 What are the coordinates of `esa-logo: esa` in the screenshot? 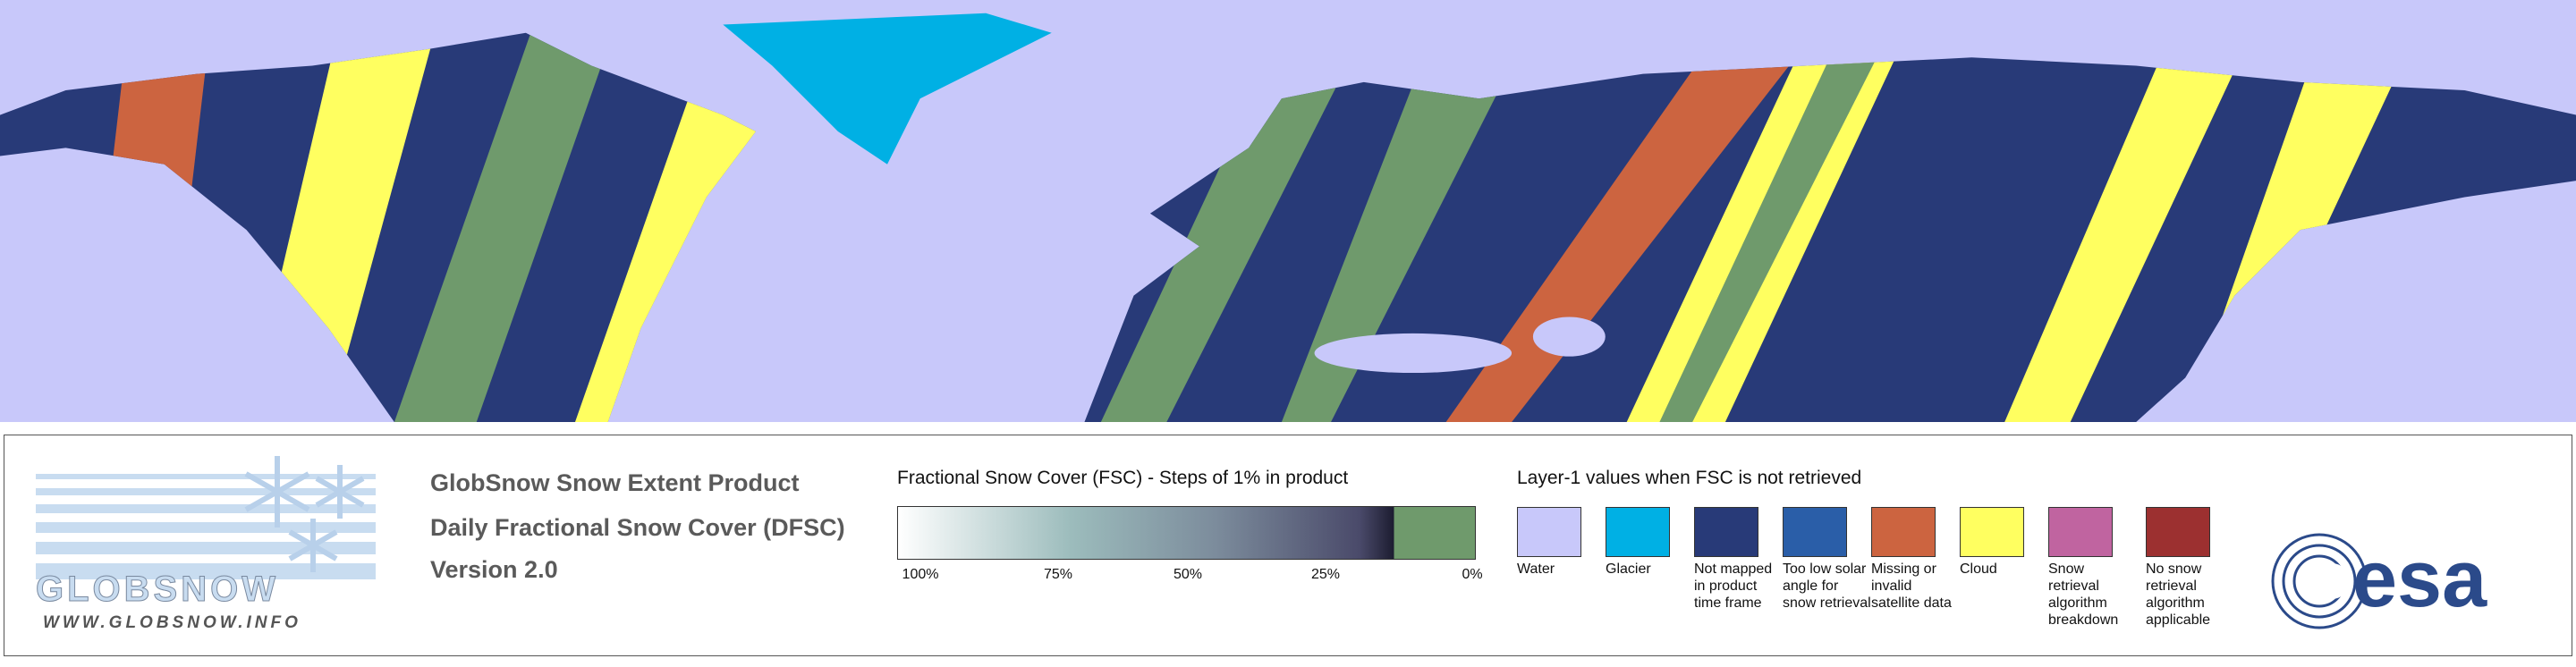 It's located at (2379, 581).